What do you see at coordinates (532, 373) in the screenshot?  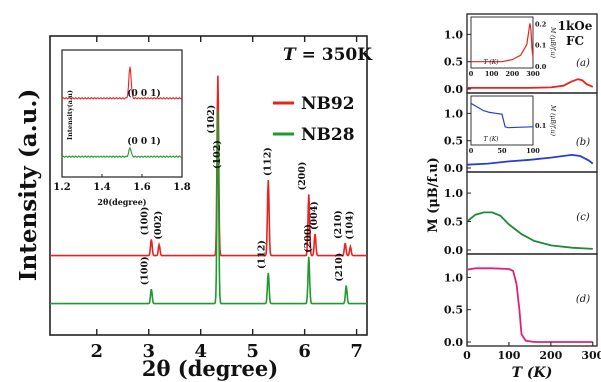 I see `mag-x-axis-label: T (K)` at bounding box center [532, 373].